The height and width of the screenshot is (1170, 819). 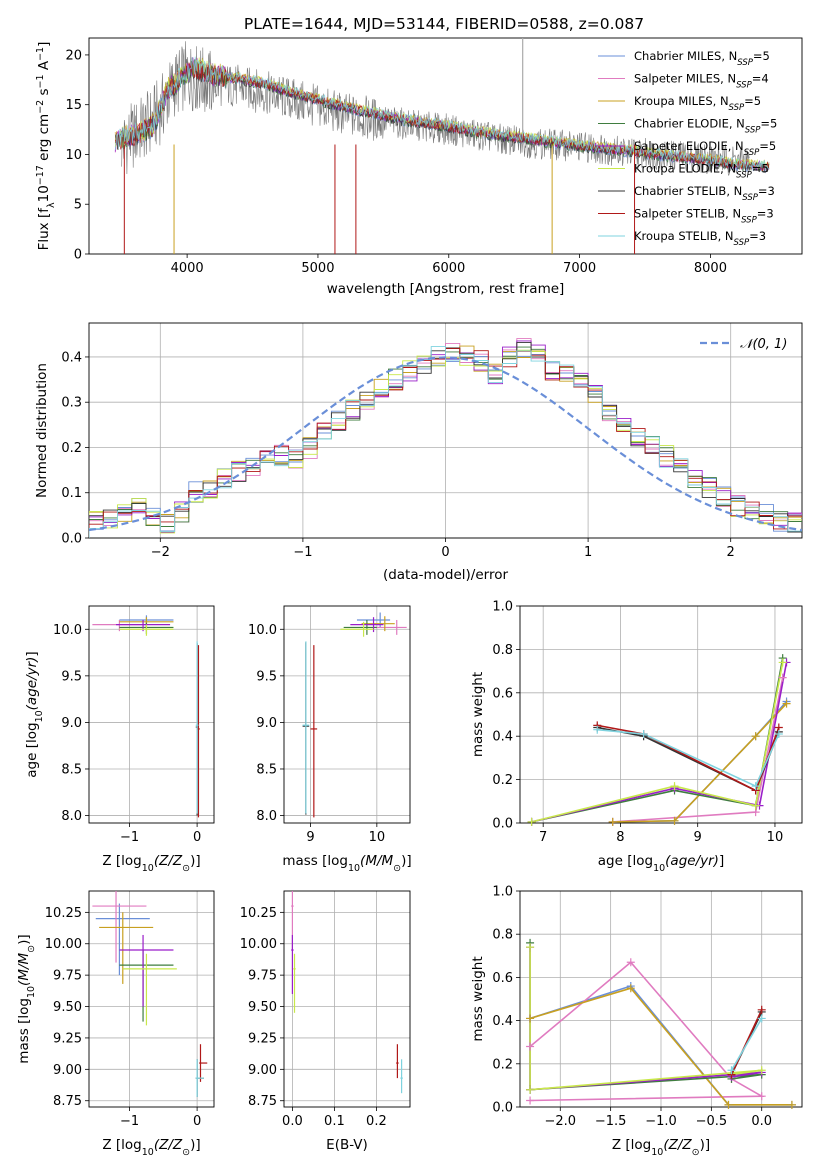 What do you see at coordinates (71, 493) in the screenshot?
I see `y-tick-label: 0.1` at bounding box center [71, 493].